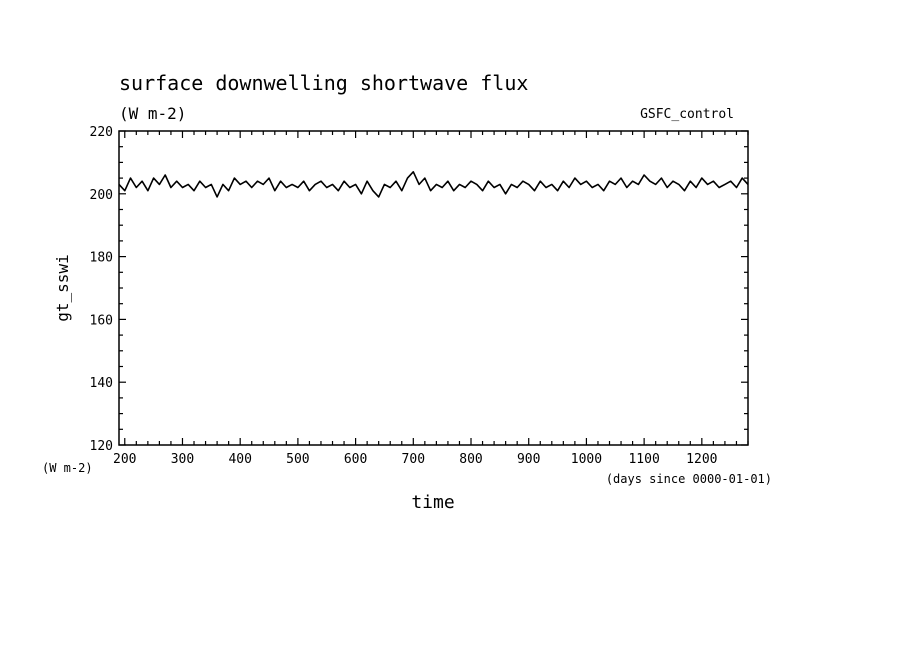 The width and height of the screenshot is (904, 654). What do you see at coordinates (124, 459) in the screenshot?
I see `x-tick-label: 200` at bounding box center [124, 459].